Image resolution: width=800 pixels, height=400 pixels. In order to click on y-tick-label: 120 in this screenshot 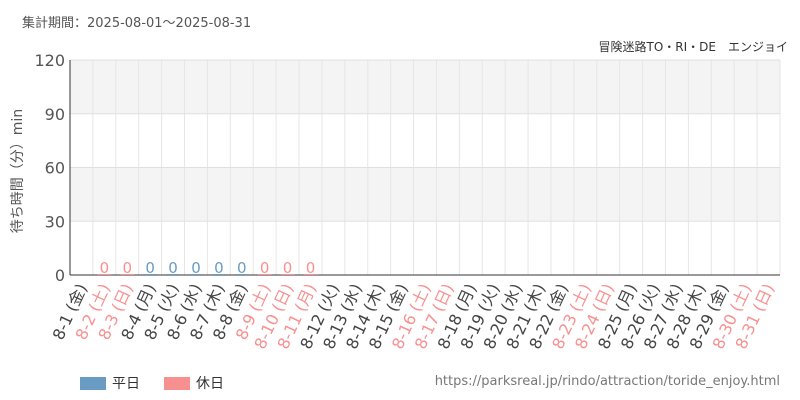, I will do `click(49, 60)`.